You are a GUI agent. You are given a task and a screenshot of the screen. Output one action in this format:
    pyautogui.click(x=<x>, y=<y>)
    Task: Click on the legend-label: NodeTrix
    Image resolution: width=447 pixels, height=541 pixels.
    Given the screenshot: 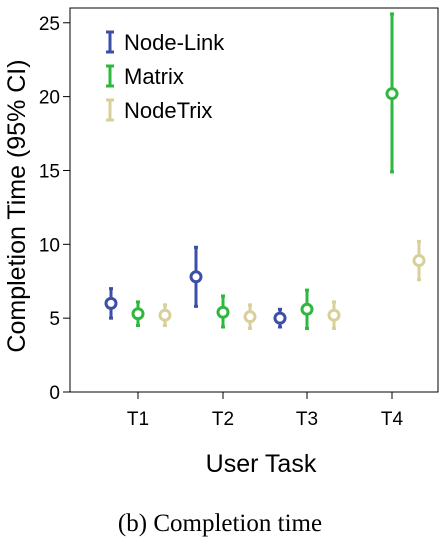 What is the action you would take?
    pyautogui.click(x=168, y=110)
    